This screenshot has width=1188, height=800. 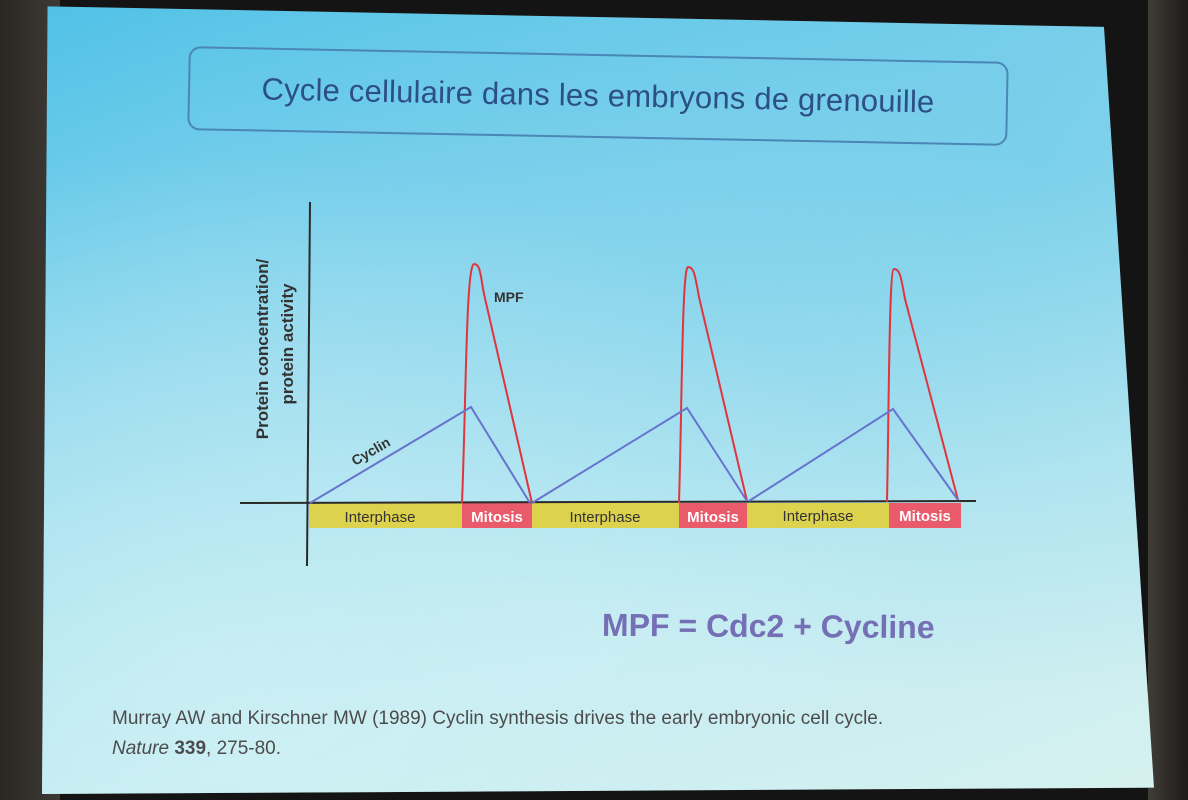 I want to click on y-axis, so click(x=308, y=384).